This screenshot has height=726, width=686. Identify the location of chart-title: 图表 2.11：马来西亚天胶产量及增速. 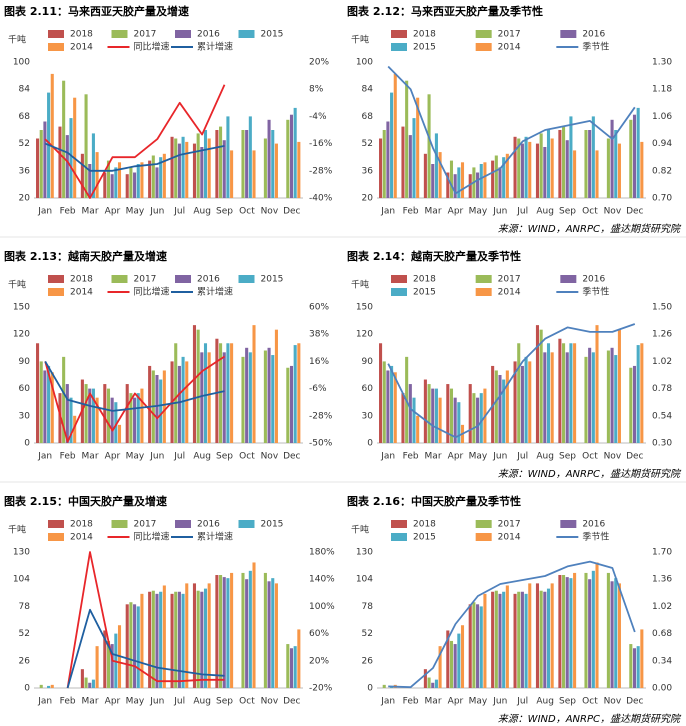
(96, 11).